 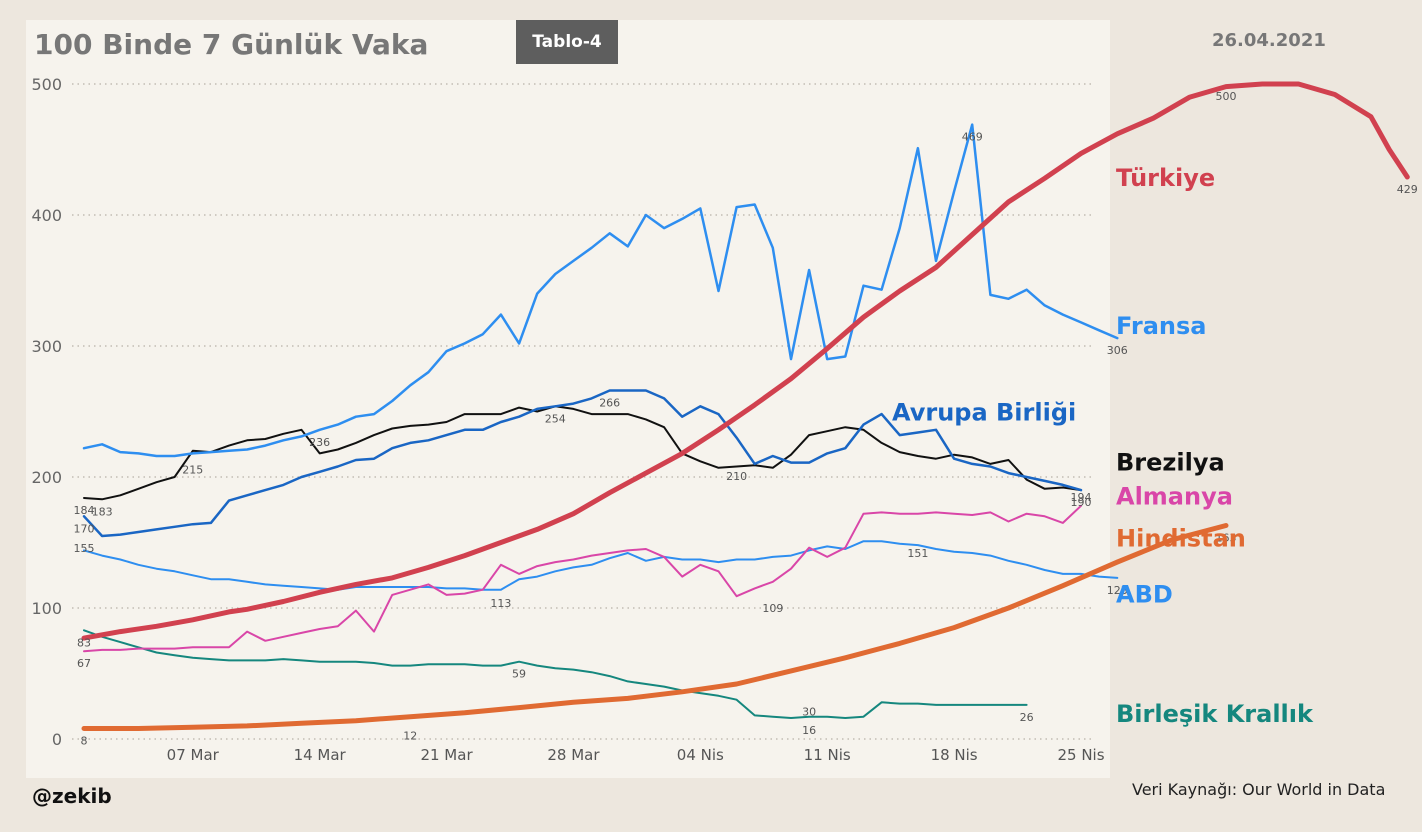 What do you see at coordinates (500, 603) in the screenshot?
I see `data-label: 113` at bounding box center [500, 603].